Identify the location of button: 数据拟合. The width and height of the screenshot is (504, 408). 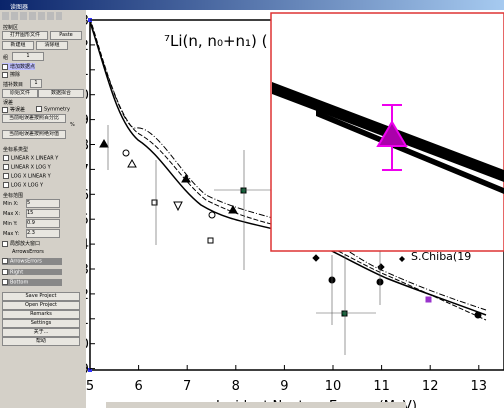
(61, 93).